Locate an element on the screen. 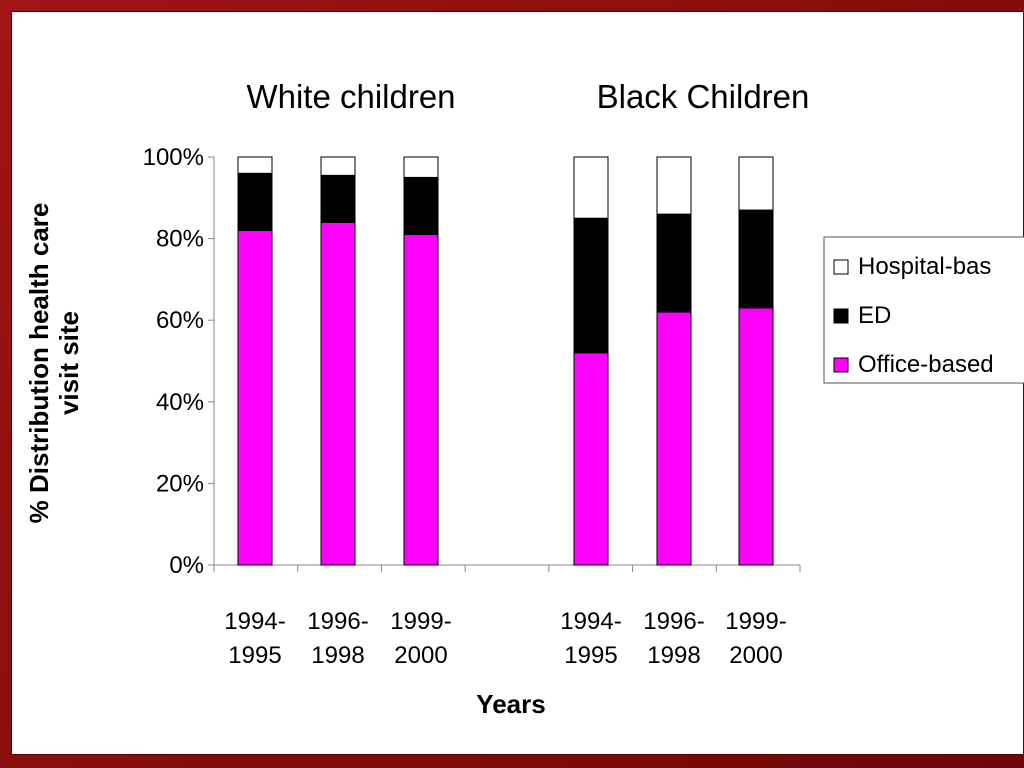 The width and height of the screenshot is (1024, 768). legend-box is located at coordinates (923, 310).